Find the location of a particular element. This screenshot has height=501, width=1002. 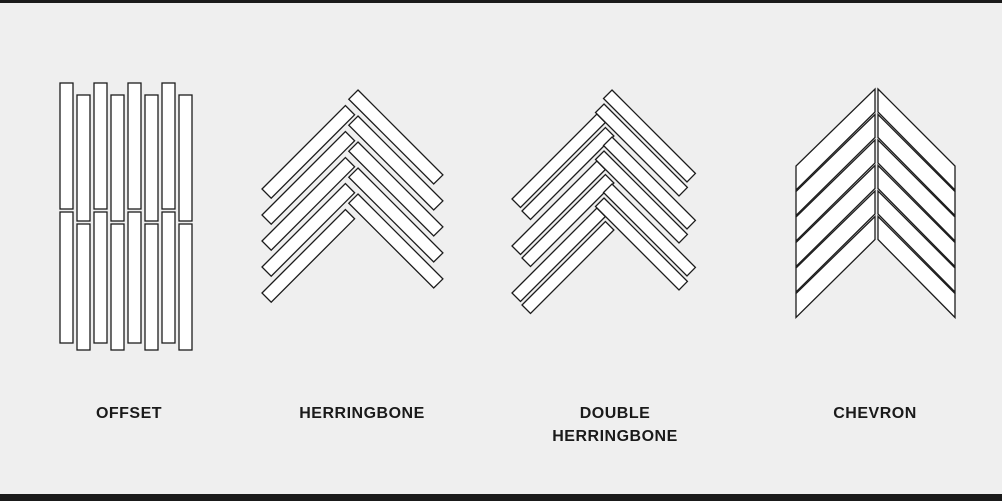

top-frame-bar is located at coordinates (501, 1).